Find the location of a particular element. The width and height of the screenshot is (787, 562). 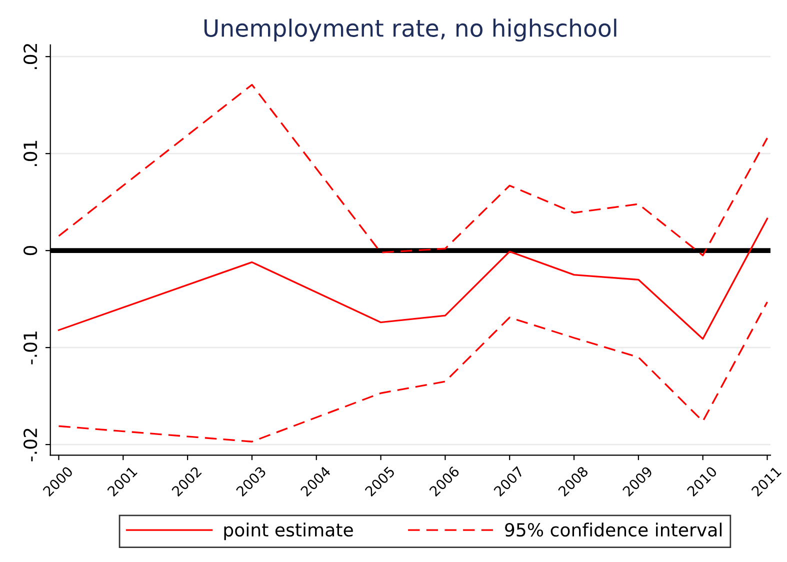

chart-title: Unemployment rate, no highschool is located at coordinates (410, 30).